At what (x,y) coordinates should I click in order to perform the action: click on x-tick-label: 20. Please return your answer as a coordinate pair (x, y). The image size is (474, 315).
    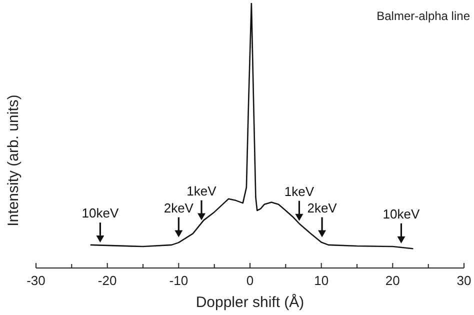
    Looking at the image, I should click on (392, 280).